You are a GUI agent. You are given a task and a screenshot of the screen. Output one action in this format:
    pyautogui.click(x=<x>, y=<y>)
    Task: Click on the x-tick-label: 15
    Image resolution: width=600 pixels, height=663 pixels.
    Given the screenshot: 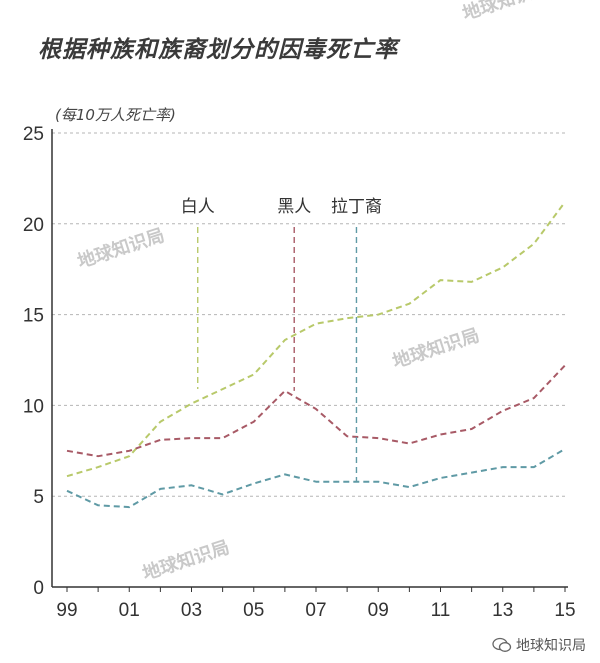 What is the action you would take?
    pyautogui.click(x=564, y=610)
    